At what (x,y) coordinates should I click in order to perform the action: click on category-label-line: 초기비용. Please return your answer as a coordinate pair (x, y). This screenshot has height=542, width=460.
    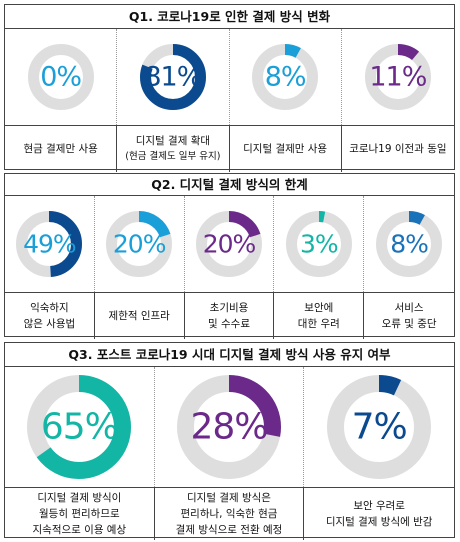
    Looking at the image, I should click on (229, 308).